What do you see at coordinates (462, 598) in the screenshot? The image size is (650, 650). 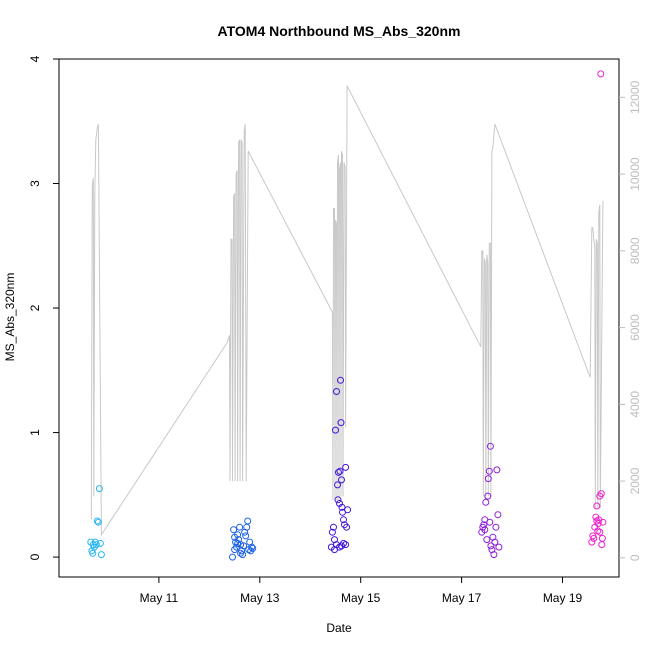 I see `x-tick-label: May 17` at bounding box center [462, 598].